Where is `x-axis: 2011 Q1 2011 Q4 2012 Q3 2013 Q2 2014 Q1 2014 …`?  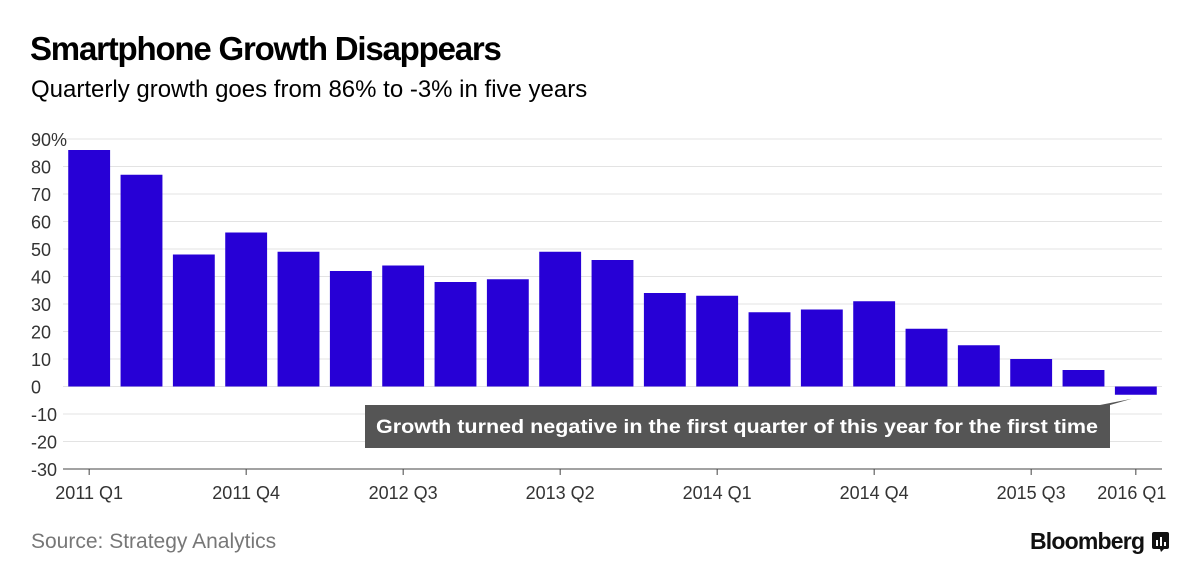 x-axis: 2011 Q1 2011 Q4 2012 Q3 2013 Q2 2014 Q1 2014 … is located at coordinates (610, 485).